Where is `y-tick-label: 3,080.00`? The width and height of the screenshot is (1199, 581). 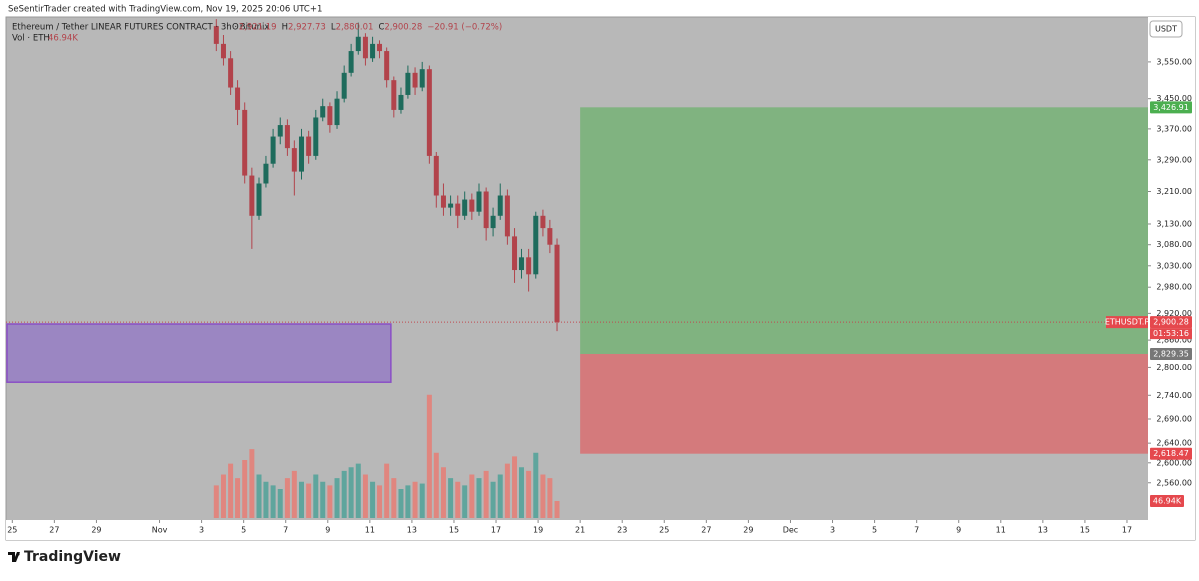 y-tick-label: 3,080.00 is located at coordinates (1174, 244).